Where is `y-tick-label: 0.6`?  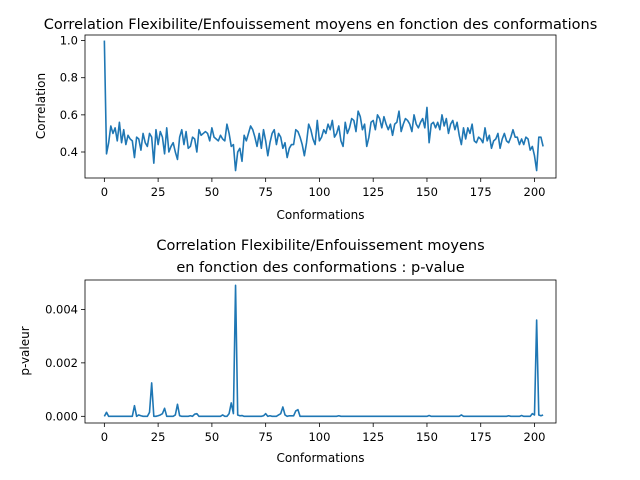 y-tick-label: 0.6 is located at coordinates (69, 115).